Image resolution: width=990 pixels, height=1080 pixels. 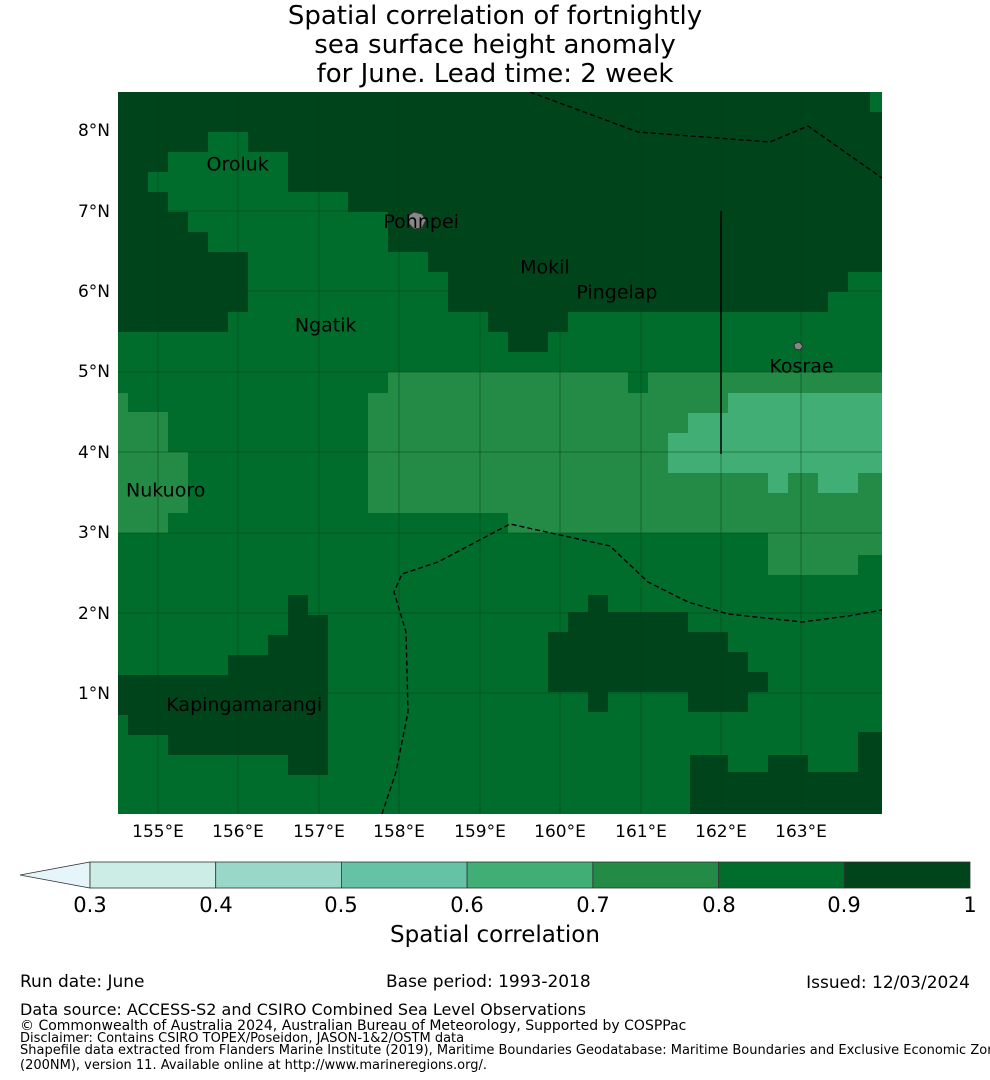 What do you see at coordinates (93, 372) in the screenshot?
I see `lat-tick-label: 5°N` at bounding box center [93, 372].